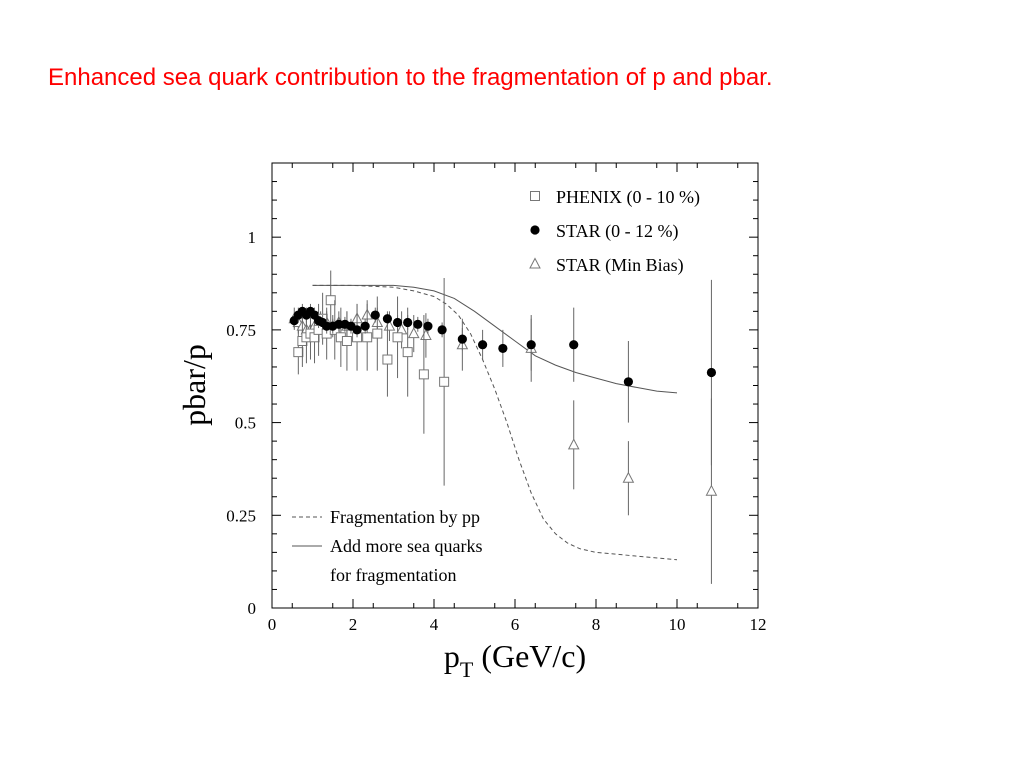 This screenshot has width=1024, height=768. Describe the element at coordinates (241, 515) in the screenshot. I see `y-tick-label: 0.25` at that location.